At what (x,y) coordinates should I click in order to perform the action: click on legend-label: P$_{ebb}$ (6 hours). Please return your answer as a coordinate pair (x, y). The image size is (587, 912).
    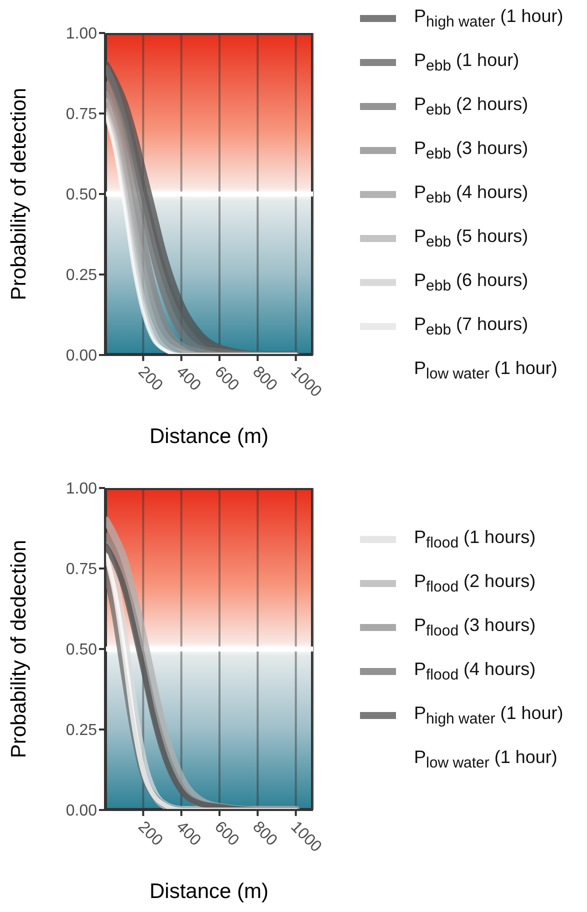
    Looking at the image, I should click on (471, 282).